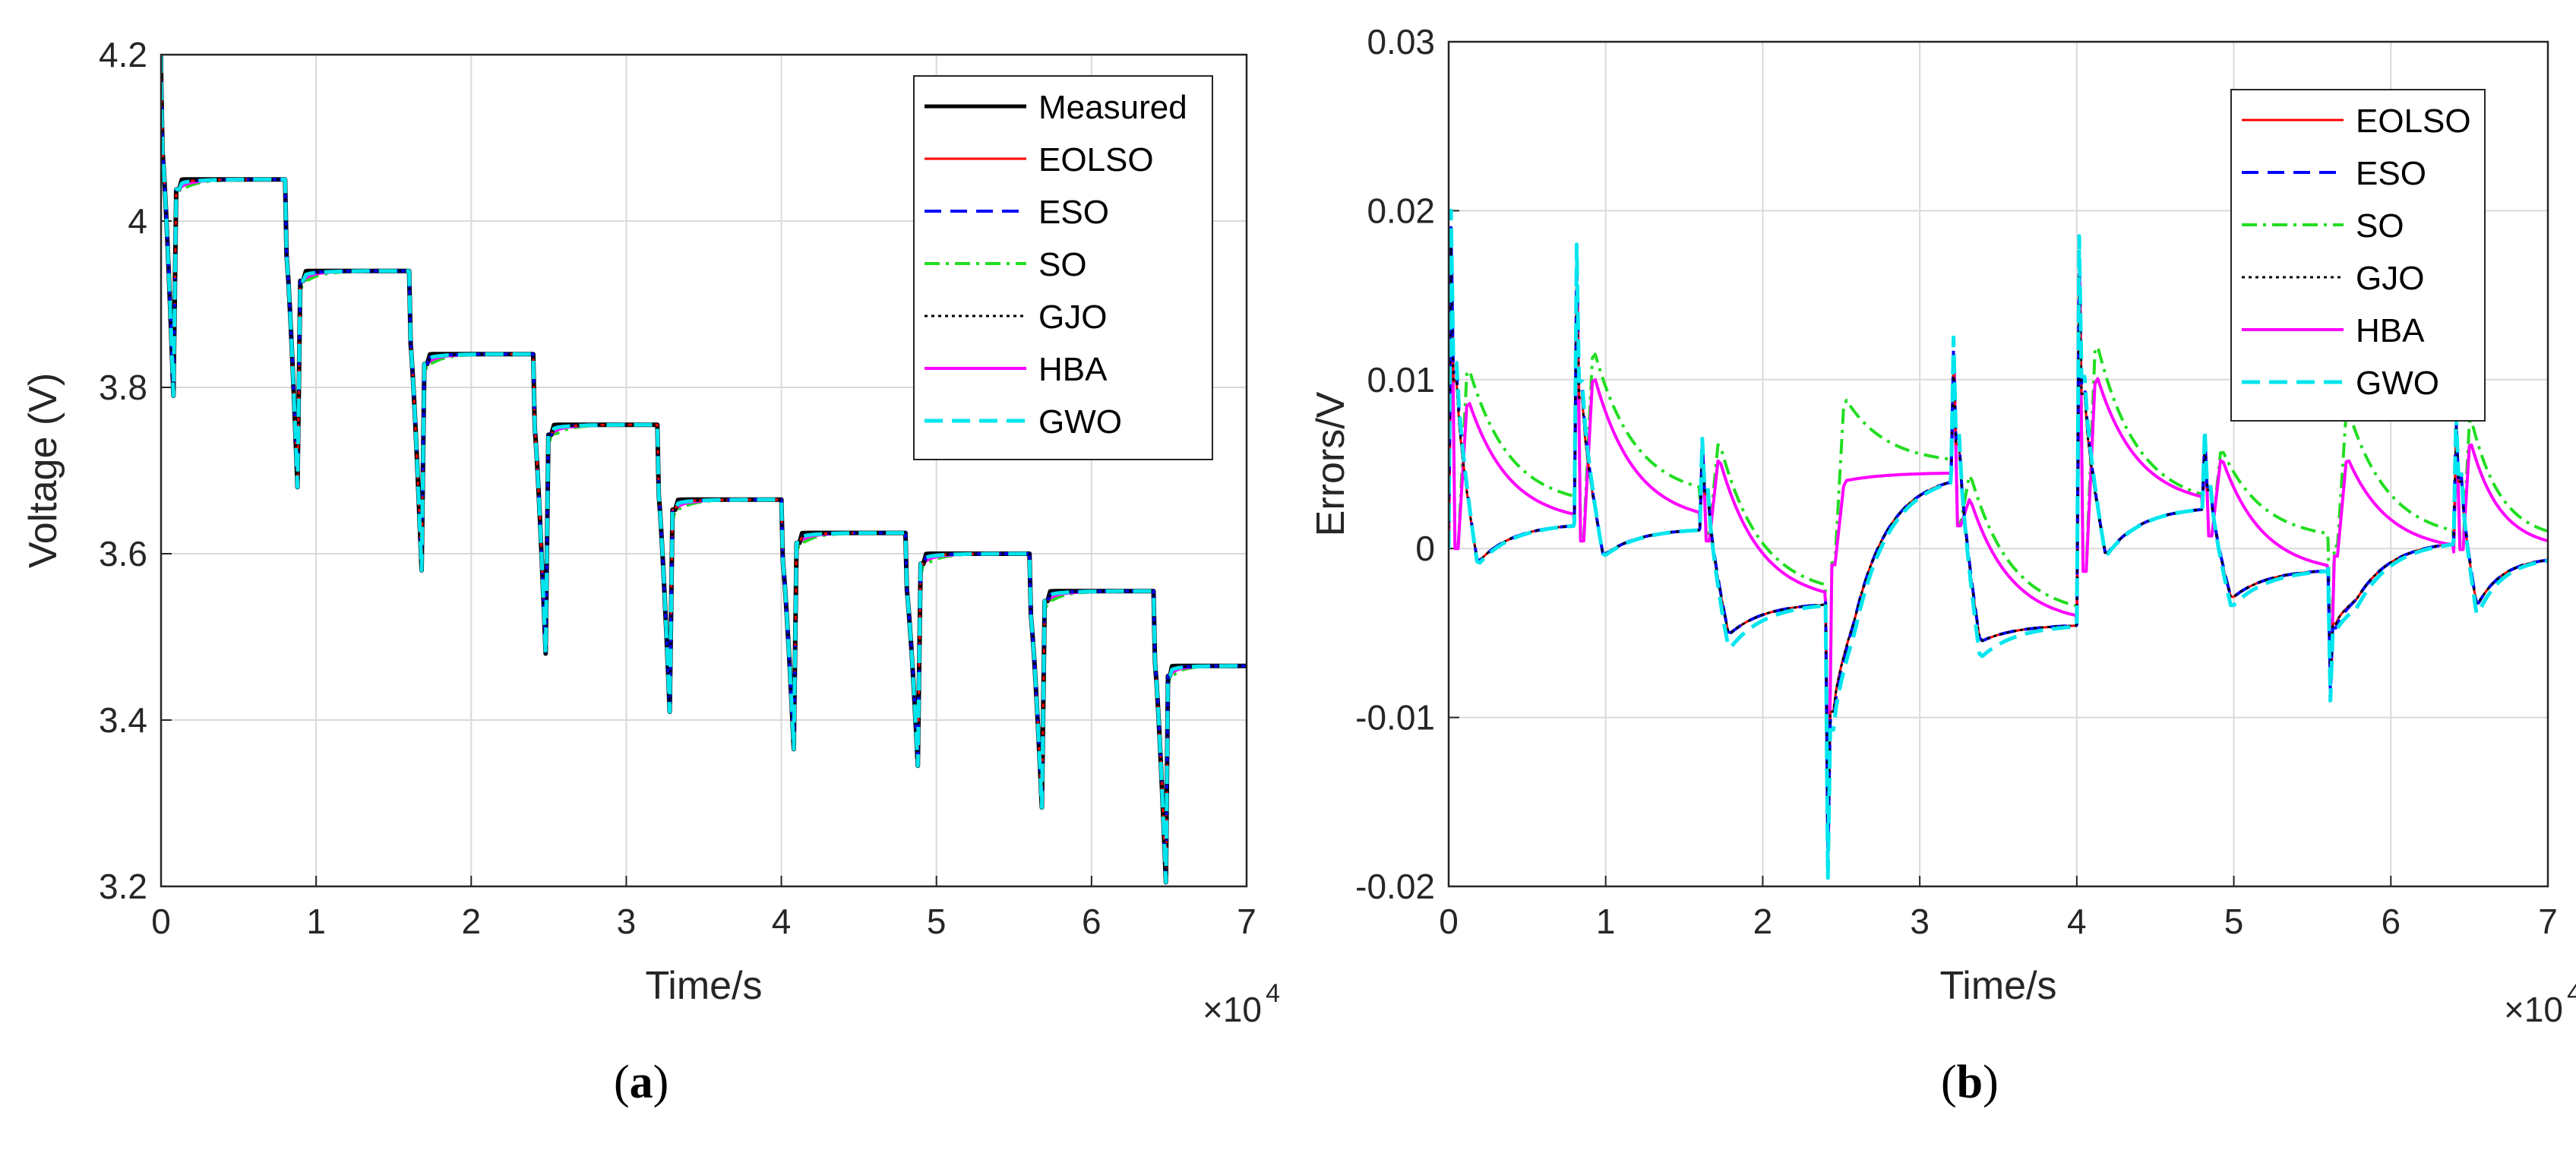  What do you see at coordinates (123, 720) in the screenshot?
I see `y-tick-label: 3.4` at bounding box center [123, 720].